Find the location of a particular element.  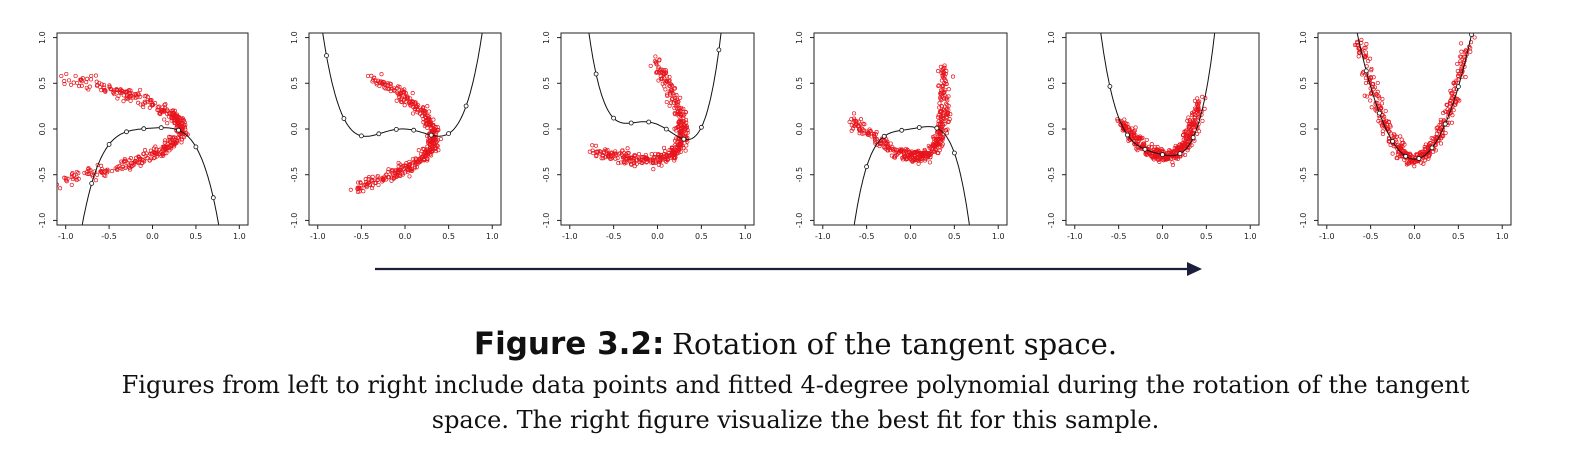

panel-3-fit is located at coordinates (655, 87).